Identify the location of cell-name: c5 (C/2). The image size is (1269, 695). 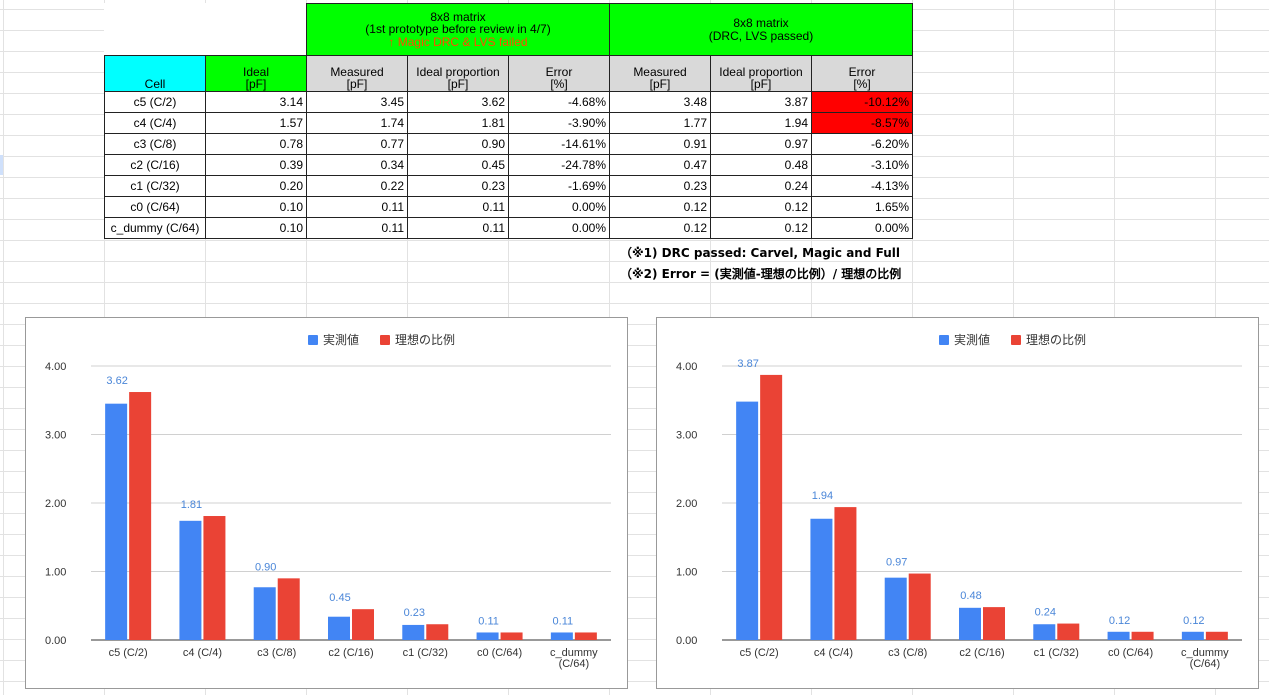
(155, 102).